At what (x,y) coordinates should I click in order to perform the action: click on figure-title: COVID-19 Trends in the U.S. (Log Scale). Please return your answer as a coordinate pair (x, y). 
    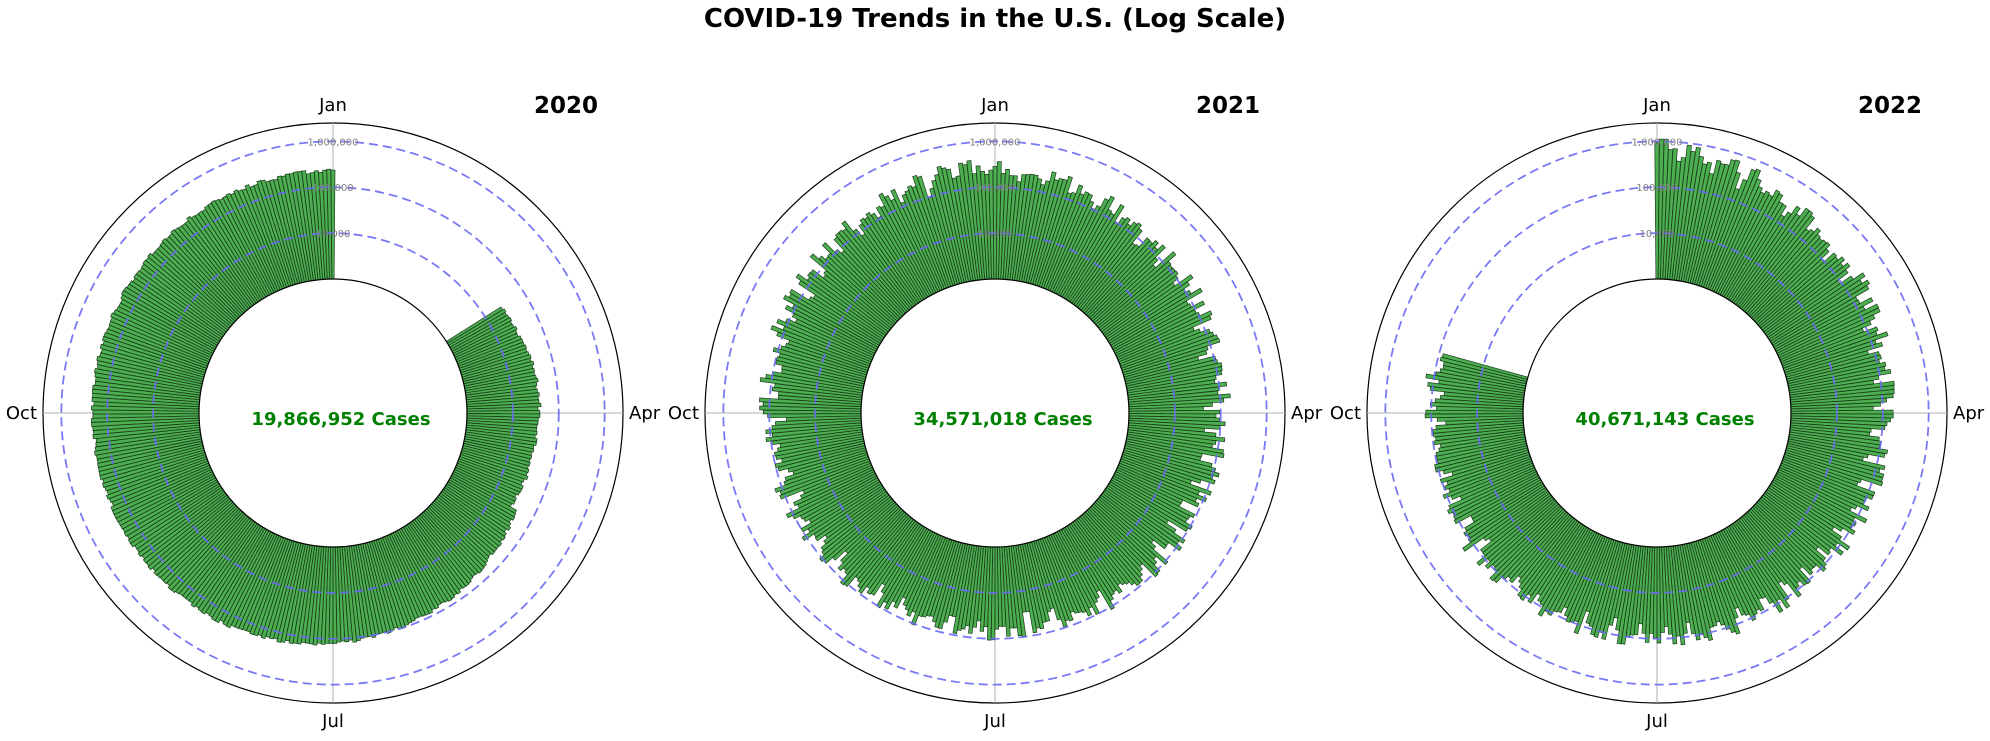
    Looking at the image, I should click on (995, 19).